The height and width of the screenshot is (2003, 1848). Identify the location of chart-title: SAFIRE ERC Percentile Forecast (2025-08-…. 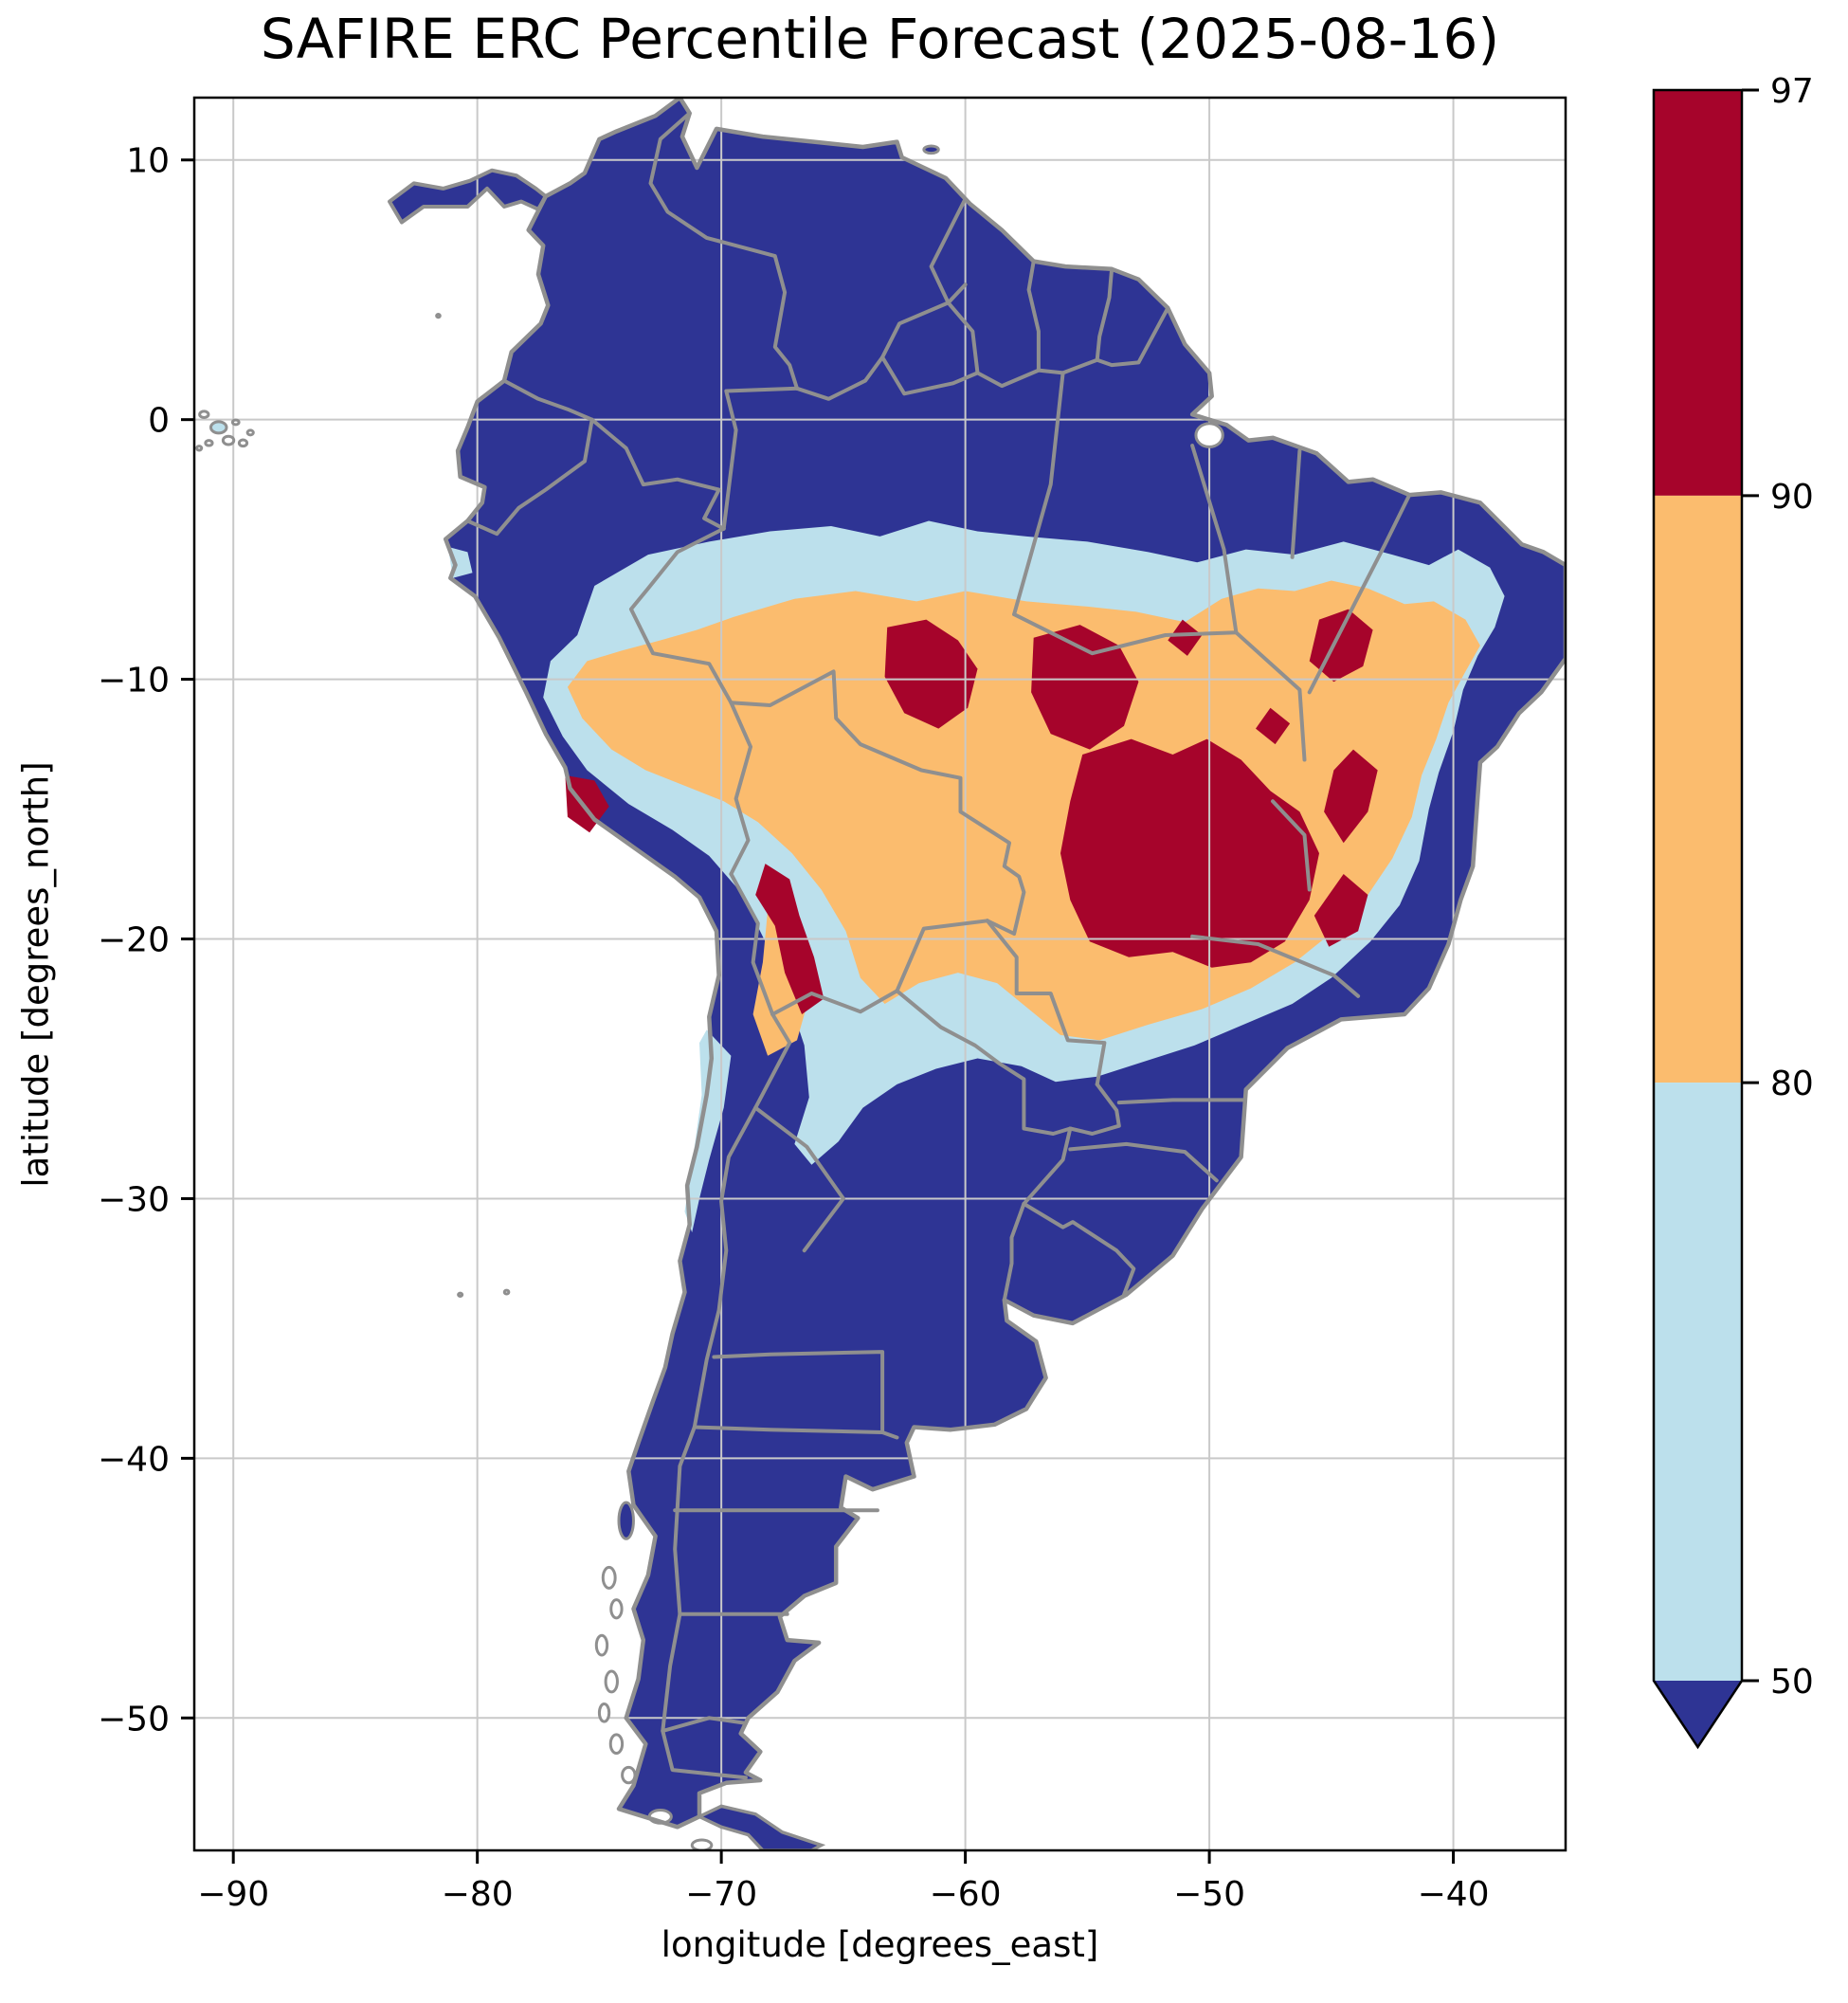
(880, 39).